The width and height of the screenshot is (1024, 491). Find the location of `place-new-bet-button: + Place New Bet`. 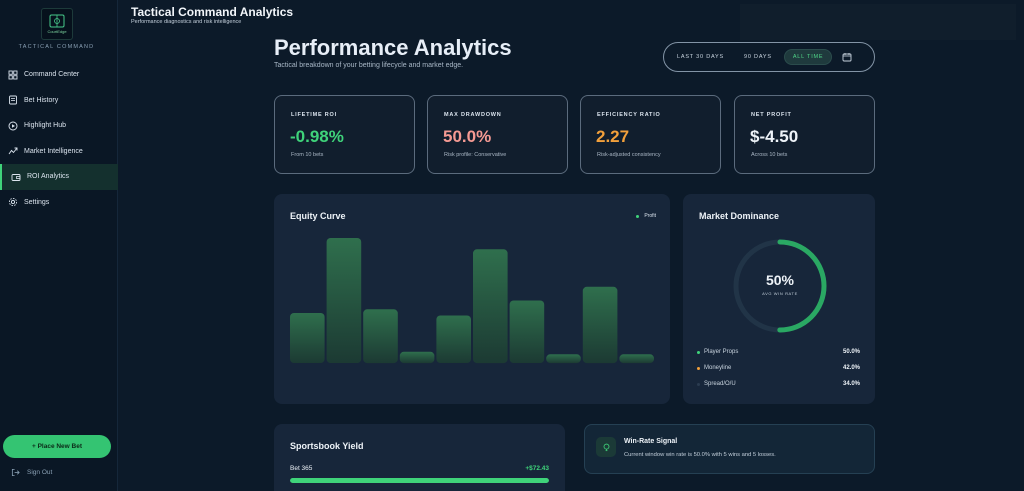

place-new-bet-button: + Place New Bet is located at coordinates (57, 446).